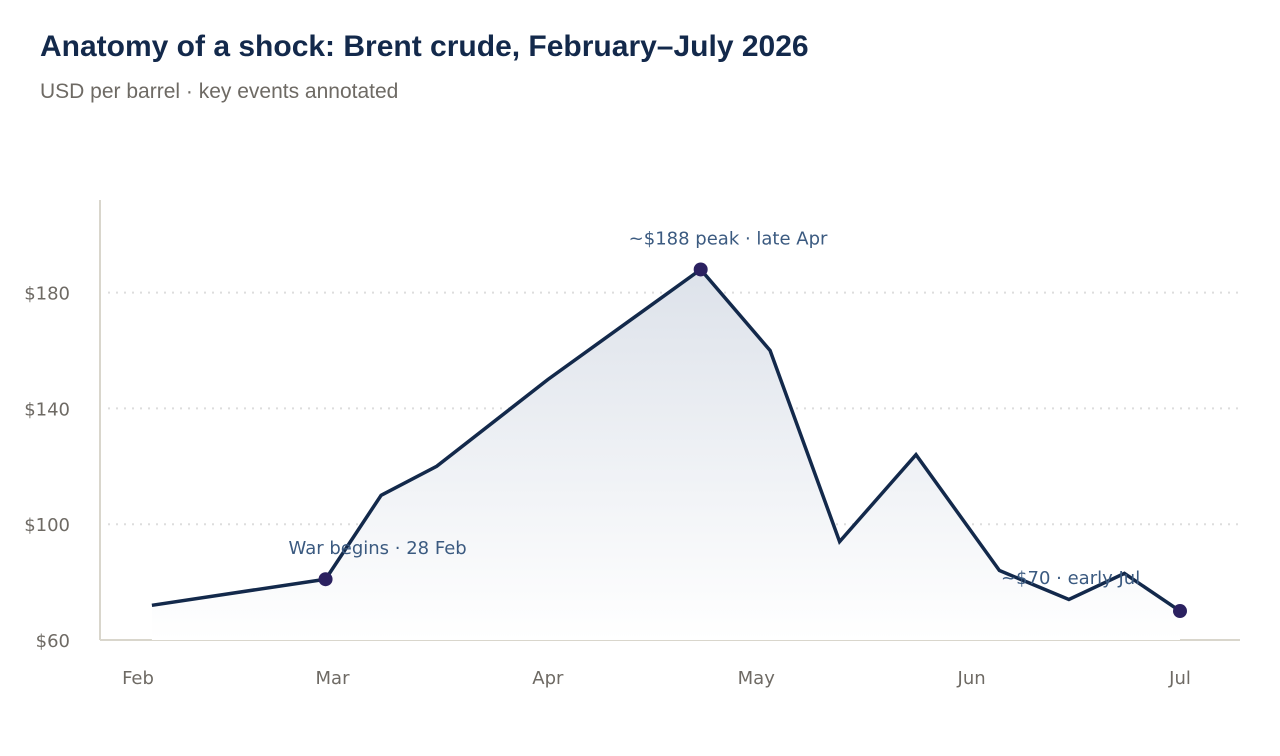  I want to click on annotation-label: ~$70 · early Jul, so click(1070, 578).